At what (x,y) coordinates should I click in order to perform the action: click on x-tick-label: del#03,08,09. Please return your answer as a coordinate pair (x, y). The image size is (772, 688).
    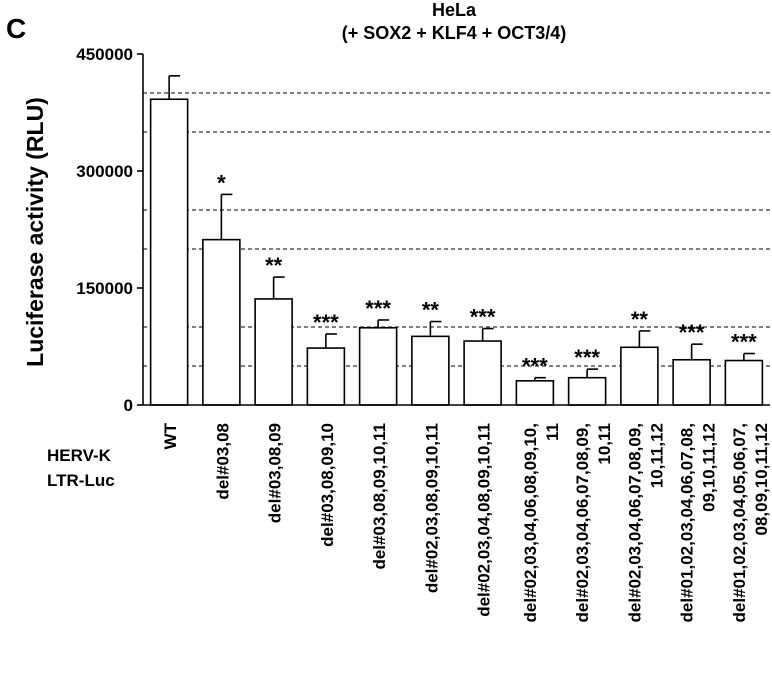
    Looking at the image, I should click on (275, 473).